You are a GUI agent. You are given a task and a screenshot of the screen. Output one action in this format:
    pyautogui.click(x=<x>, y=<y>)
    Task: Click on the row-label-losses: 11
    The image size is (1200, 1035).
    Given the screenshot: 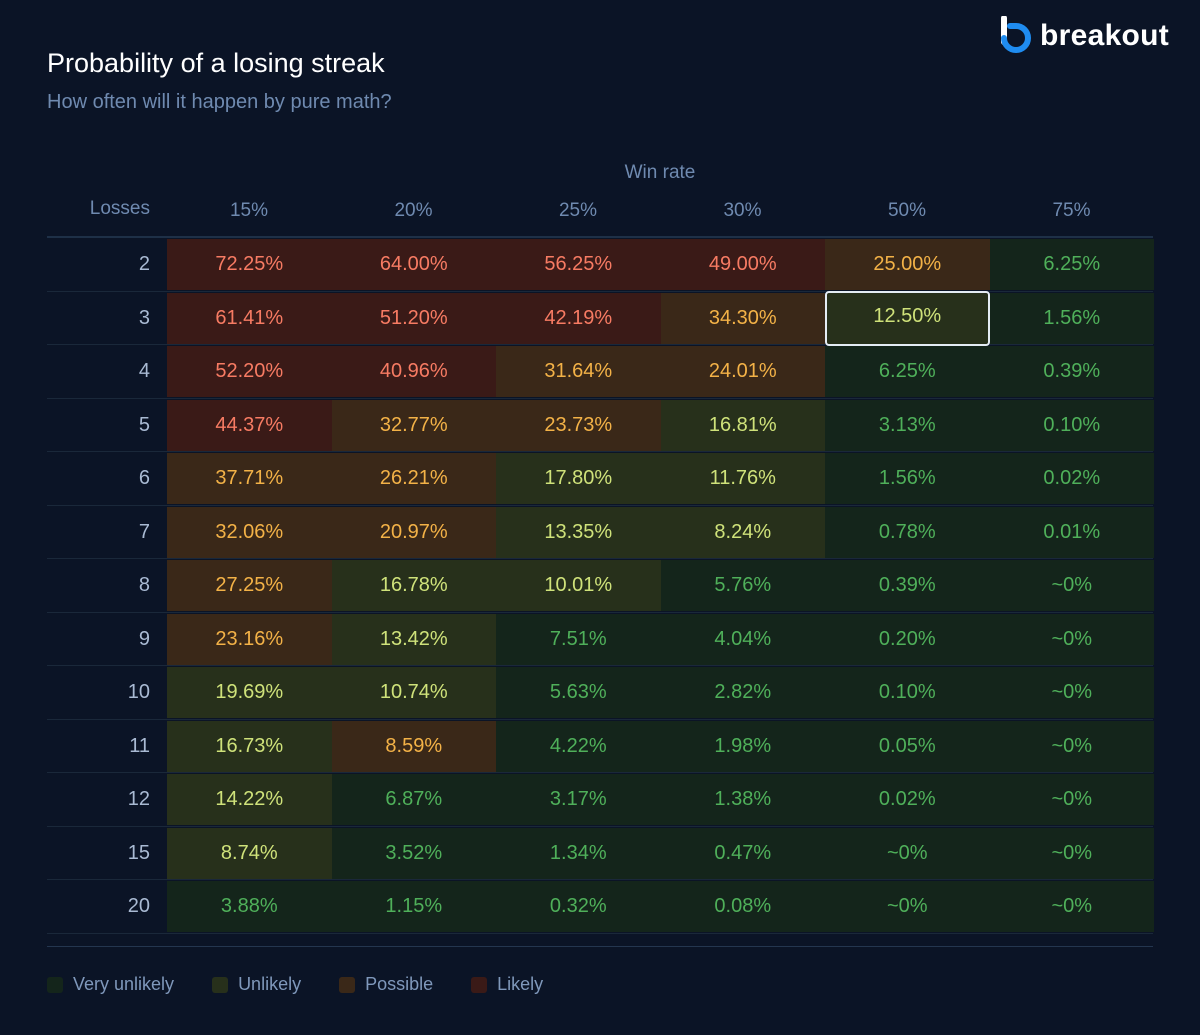 What is the action you would take?
    pyautogui.click(x=139, y=745)
    